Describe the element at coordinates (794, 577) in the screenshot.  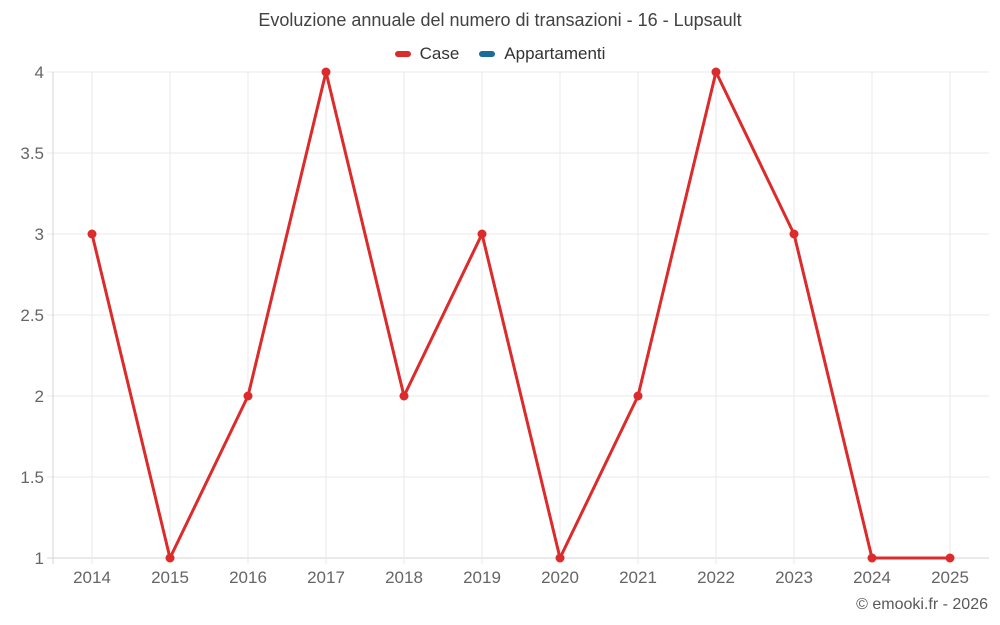
I see `x-tick-label: 2023` at that location.